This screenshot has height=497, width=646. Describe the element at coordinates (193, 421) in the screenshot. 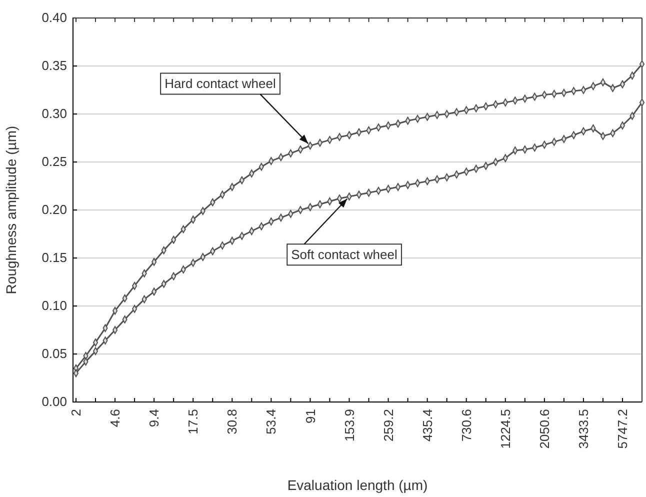

I see `x-tick-label: 17.5` at that location.